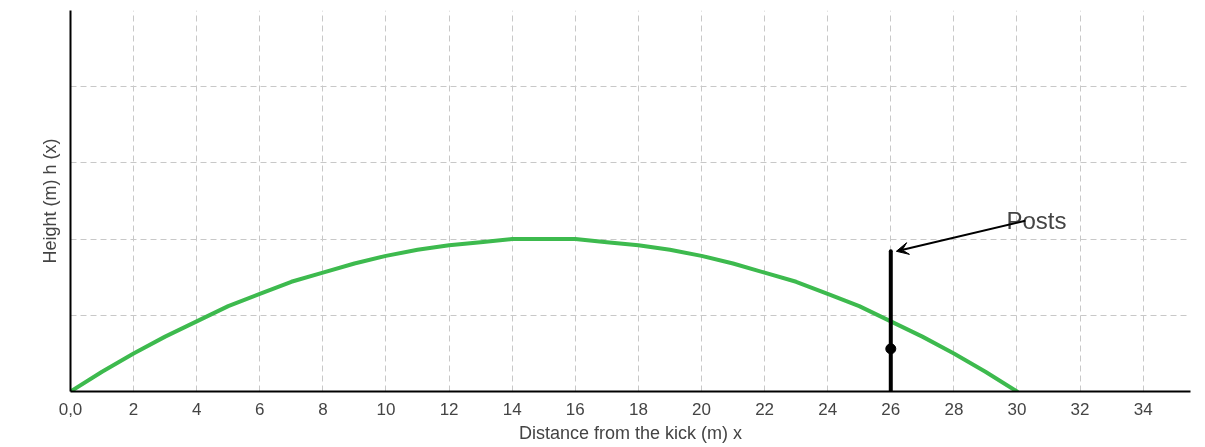 This screenshot has height=447, width=1205. Describe the element at coordinates (49, 201) in the screenshot. I see `y-axis-title: Height (m) h (x)` at that location.